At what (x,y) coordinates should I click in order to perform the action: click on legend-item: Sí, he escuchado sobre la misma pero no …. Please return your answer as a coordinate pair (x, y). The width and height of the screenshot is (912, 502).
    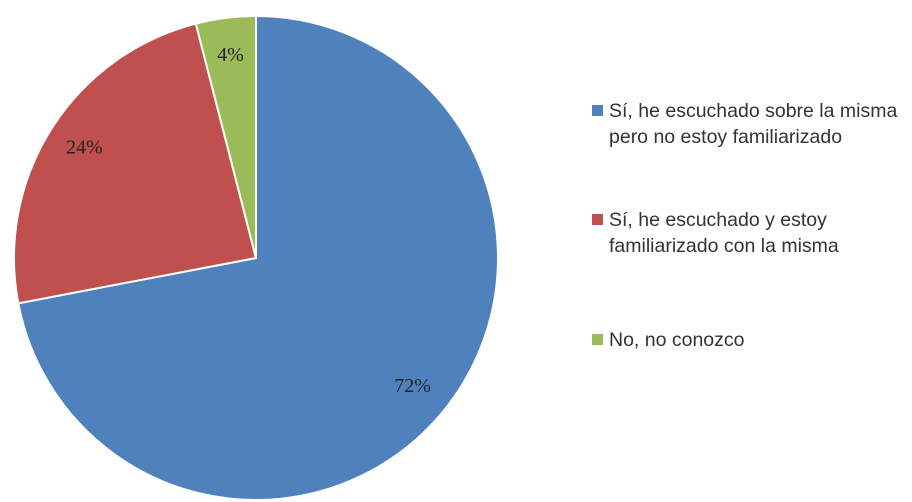
    Looking at the image, I should click on (751, 124).